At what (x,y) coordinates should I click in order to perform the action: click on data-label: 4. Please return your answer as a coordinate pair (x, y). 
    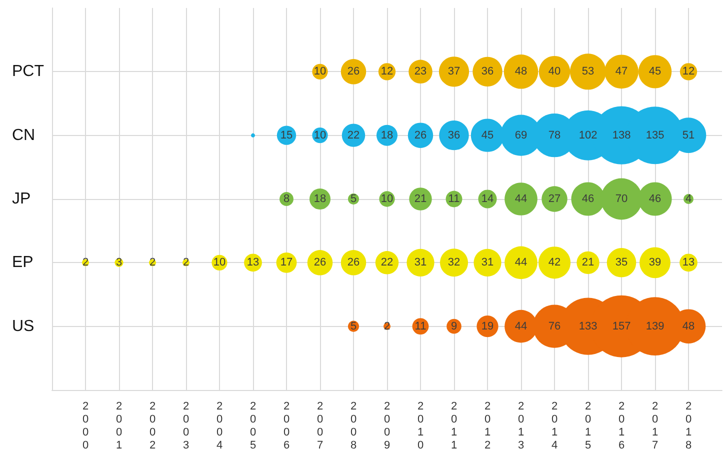
    Looking at the image, I should click on (688, 199).